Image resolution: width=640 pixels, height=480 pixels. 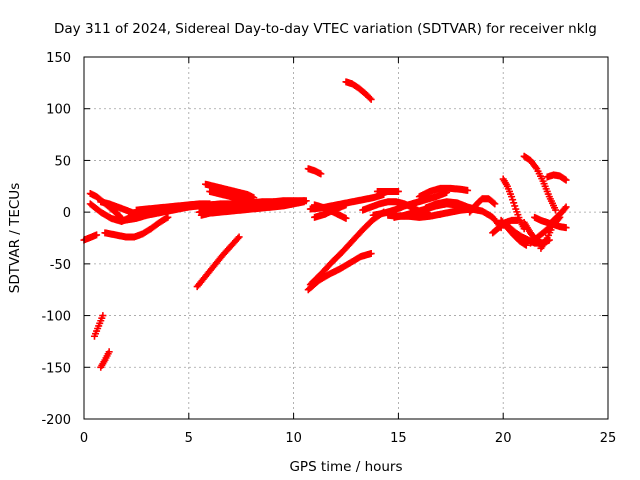 What do you see at coordinates (293, 438) in the screenshot?
I see `x-tick-label: 10` at bounding box center [293, 438].